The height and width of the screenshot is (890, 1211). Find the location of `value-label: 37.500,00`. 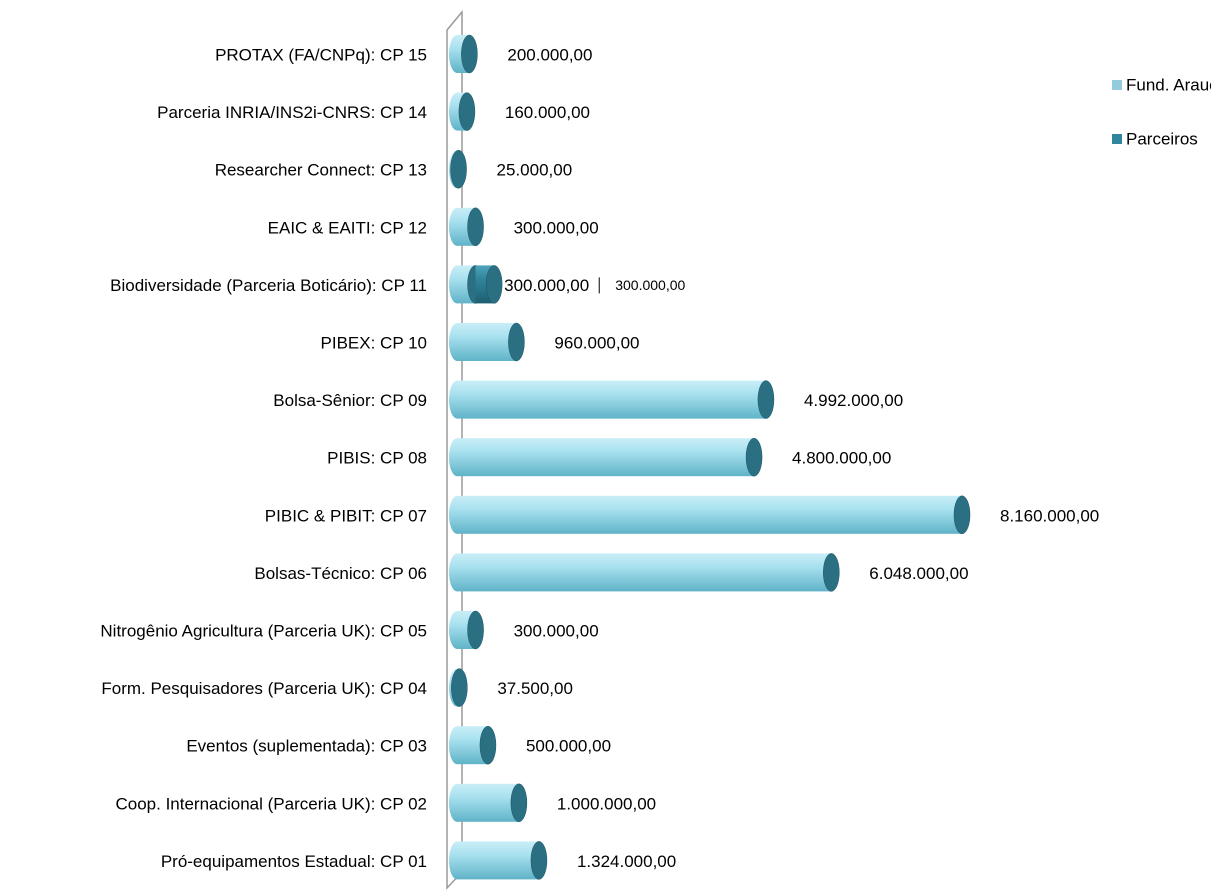

value-label: 37.500,00 is located at coordinates (535, 688).